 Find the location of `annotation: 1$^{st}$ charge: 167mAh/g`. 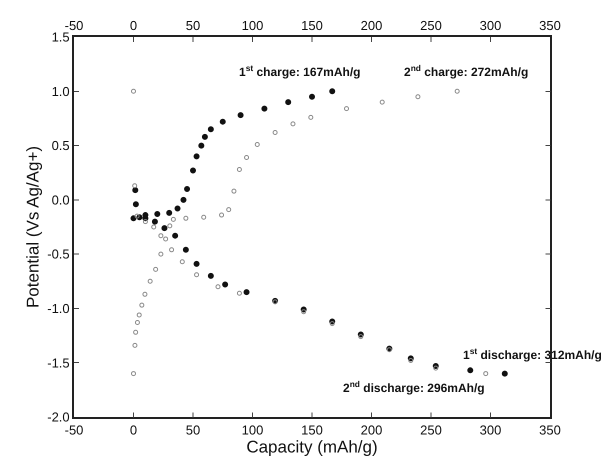

annotation: 1$^{st}$ charge: 167mAh/g is located at coordinates (300, 71).